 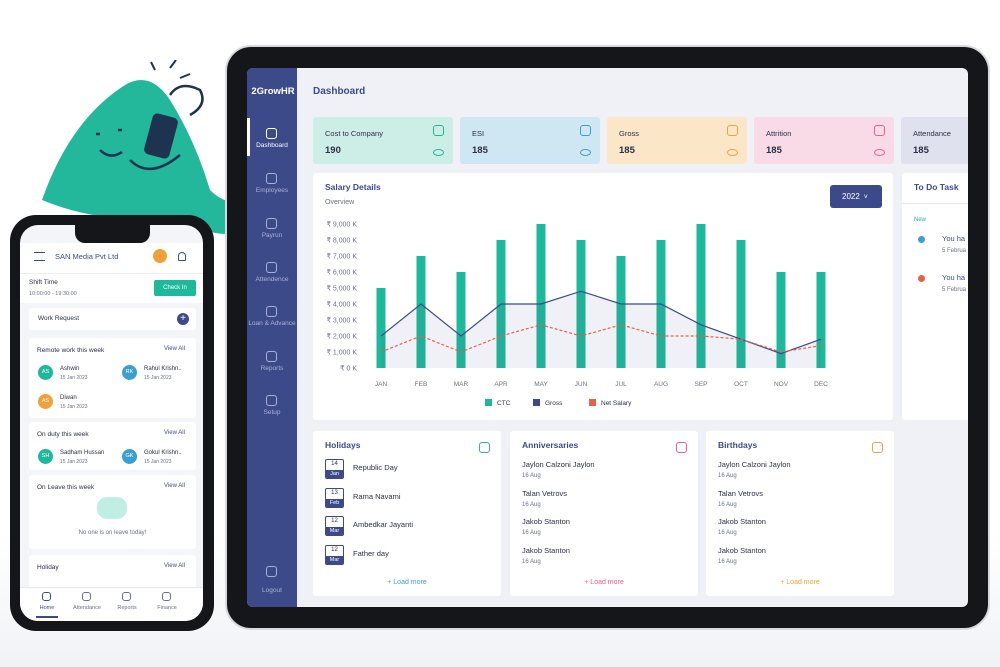 What do you see at coordinates (741, 384) in the screenshot?
I see `x-tick-label: OCT` at bounding box center [741, 384].